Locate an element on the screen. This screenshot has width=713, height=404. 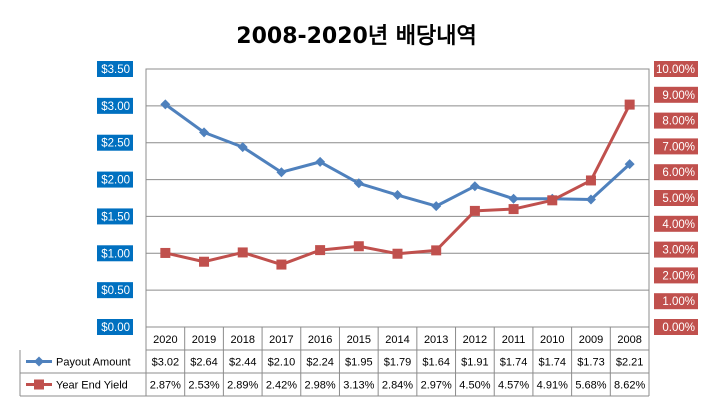
right-tick: 7.00% is located at coordinates (676, 146).